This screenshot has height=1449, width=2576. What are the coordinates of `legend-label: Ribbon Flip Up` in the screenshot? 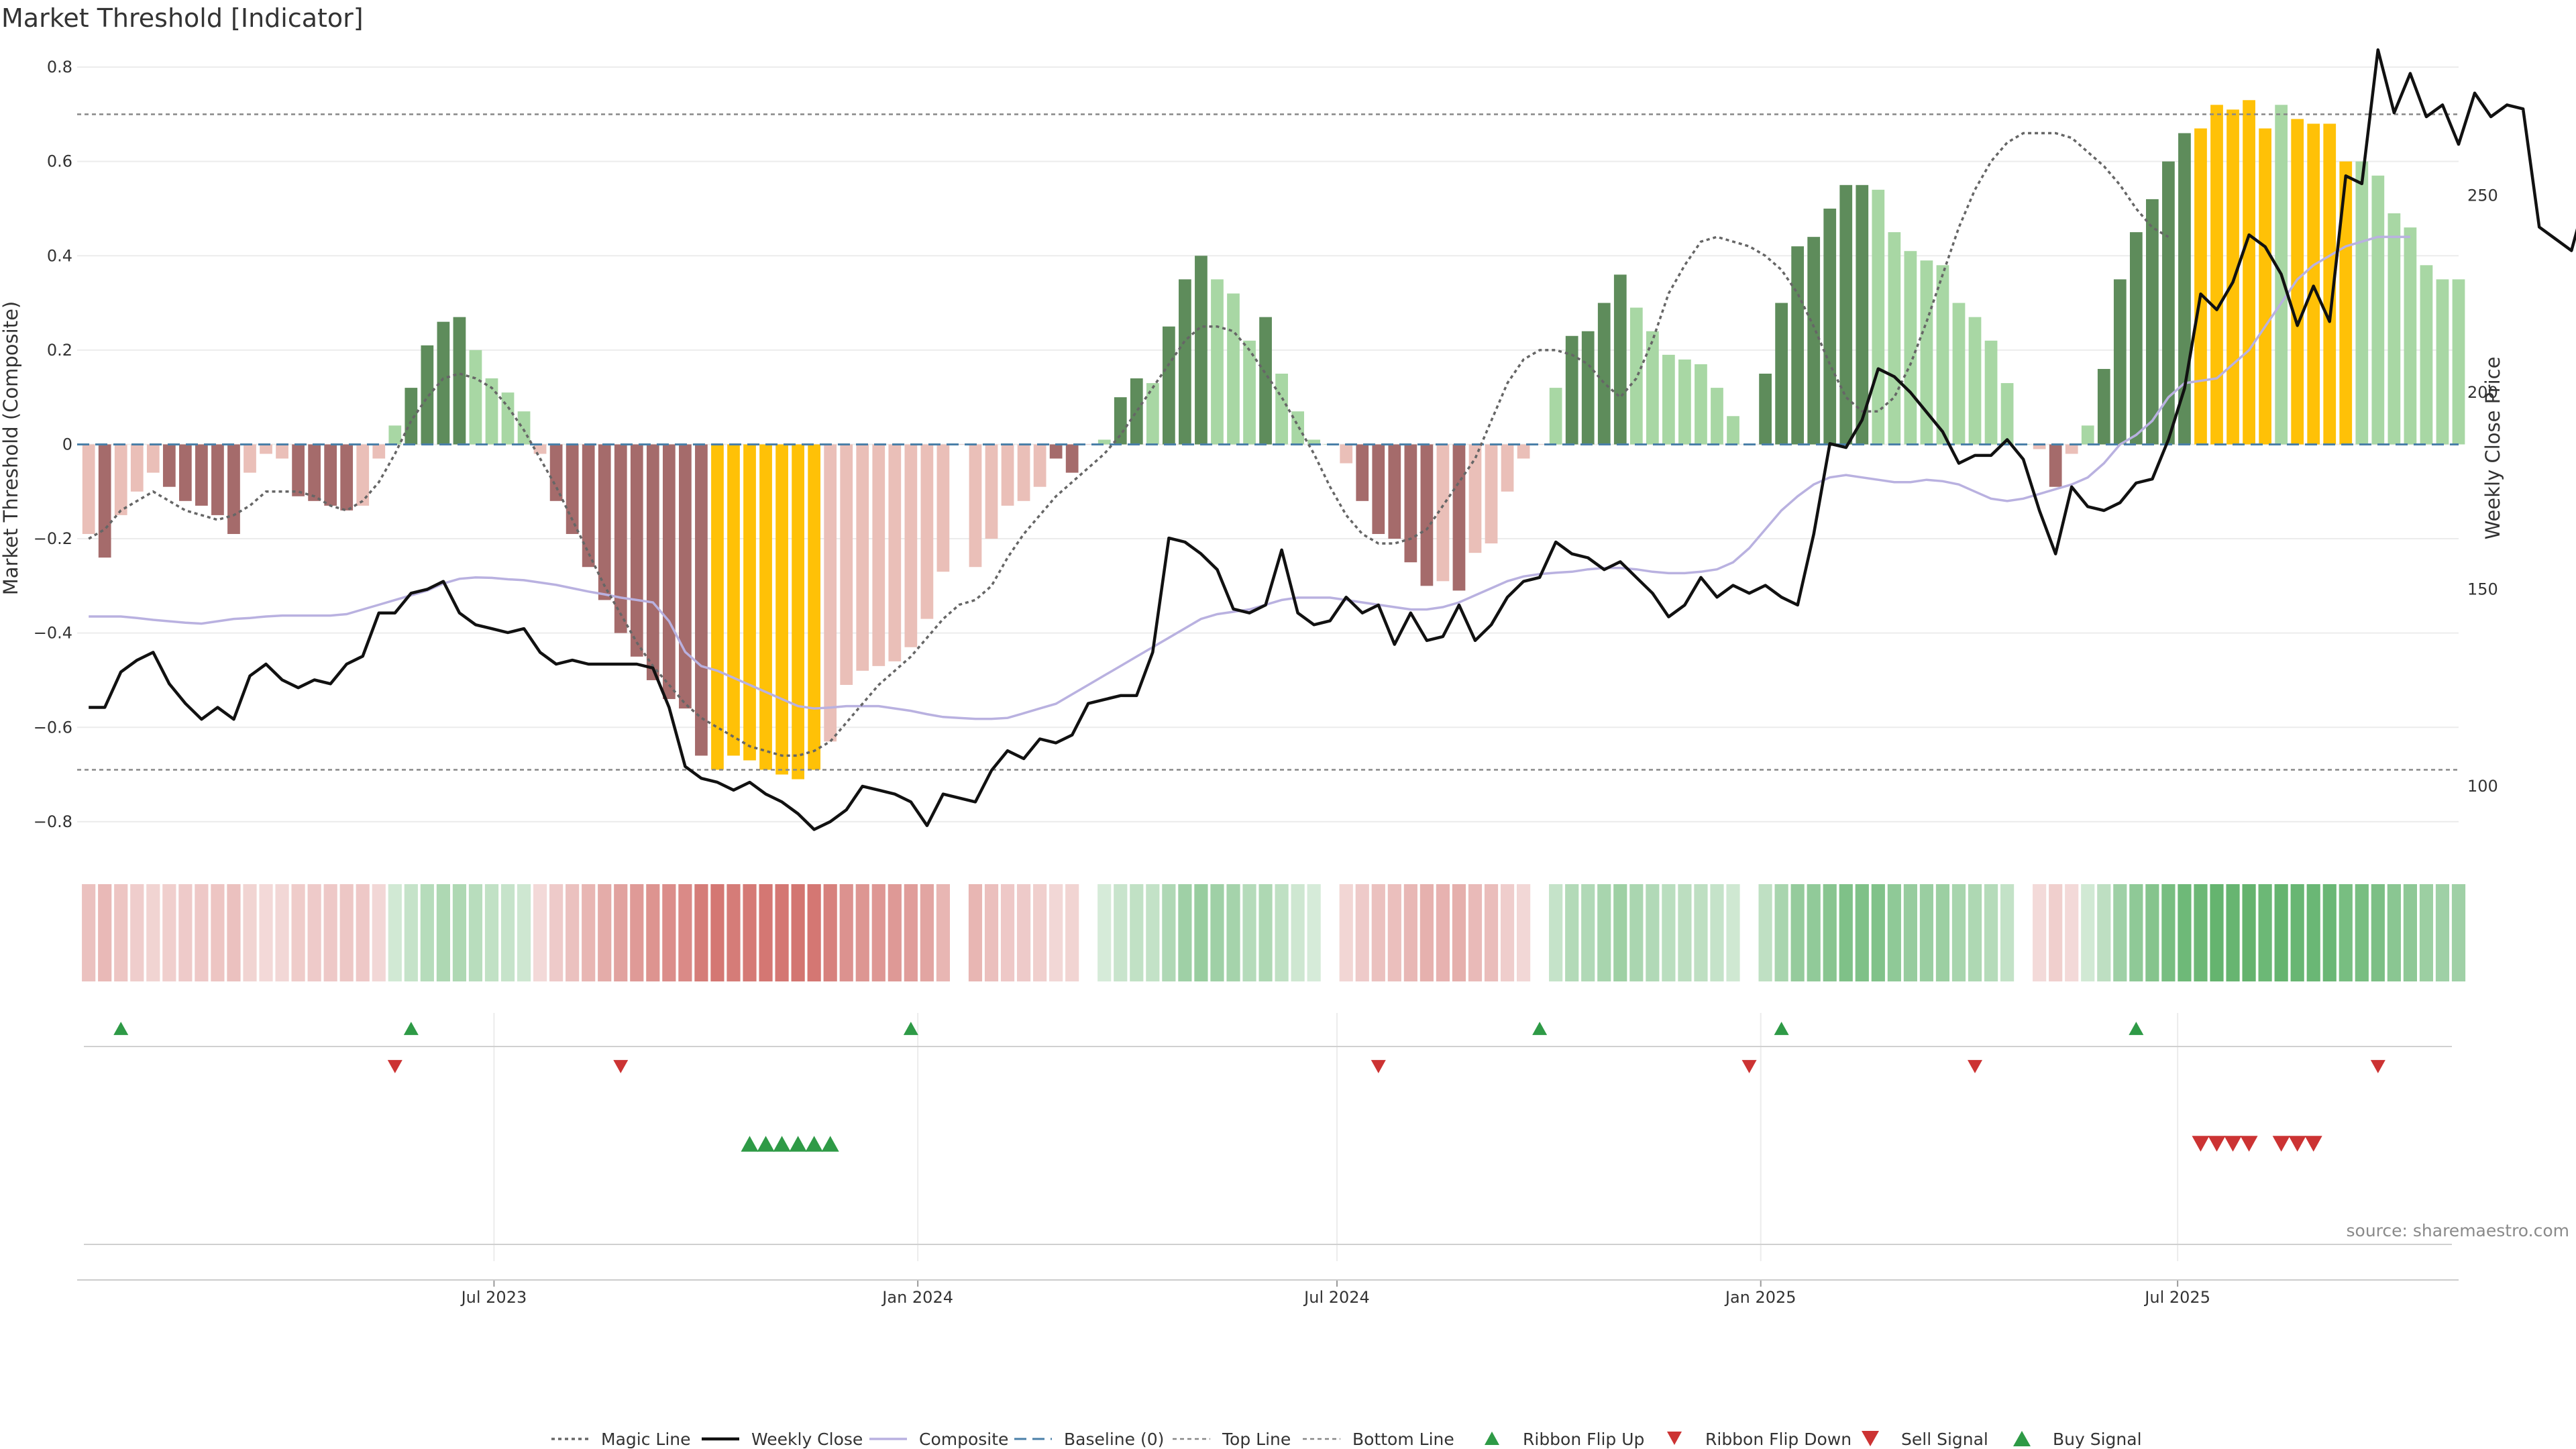 It's located at (1583, 1439).